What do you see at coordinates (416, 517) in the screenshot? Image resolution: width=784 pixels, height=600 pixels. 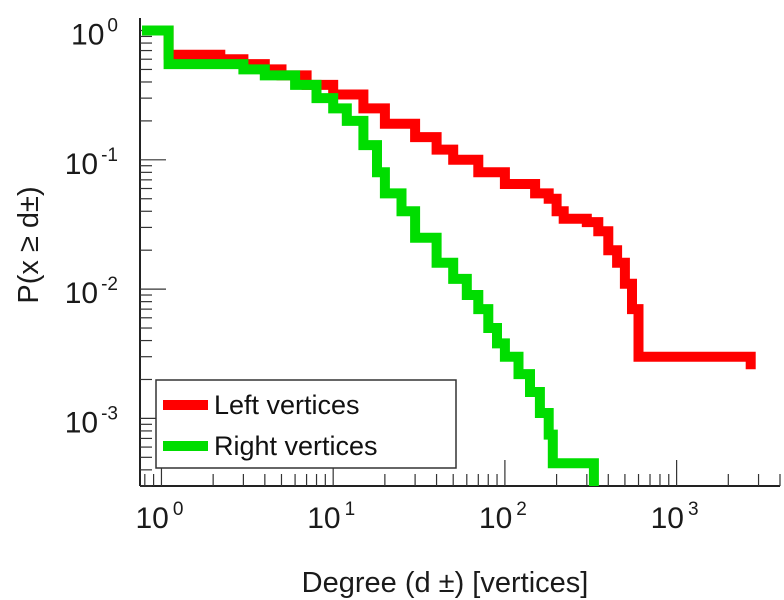 I see `x-tick-labels: 10 0 10 1 10 2 10 3` at bounding box center [416, 517].